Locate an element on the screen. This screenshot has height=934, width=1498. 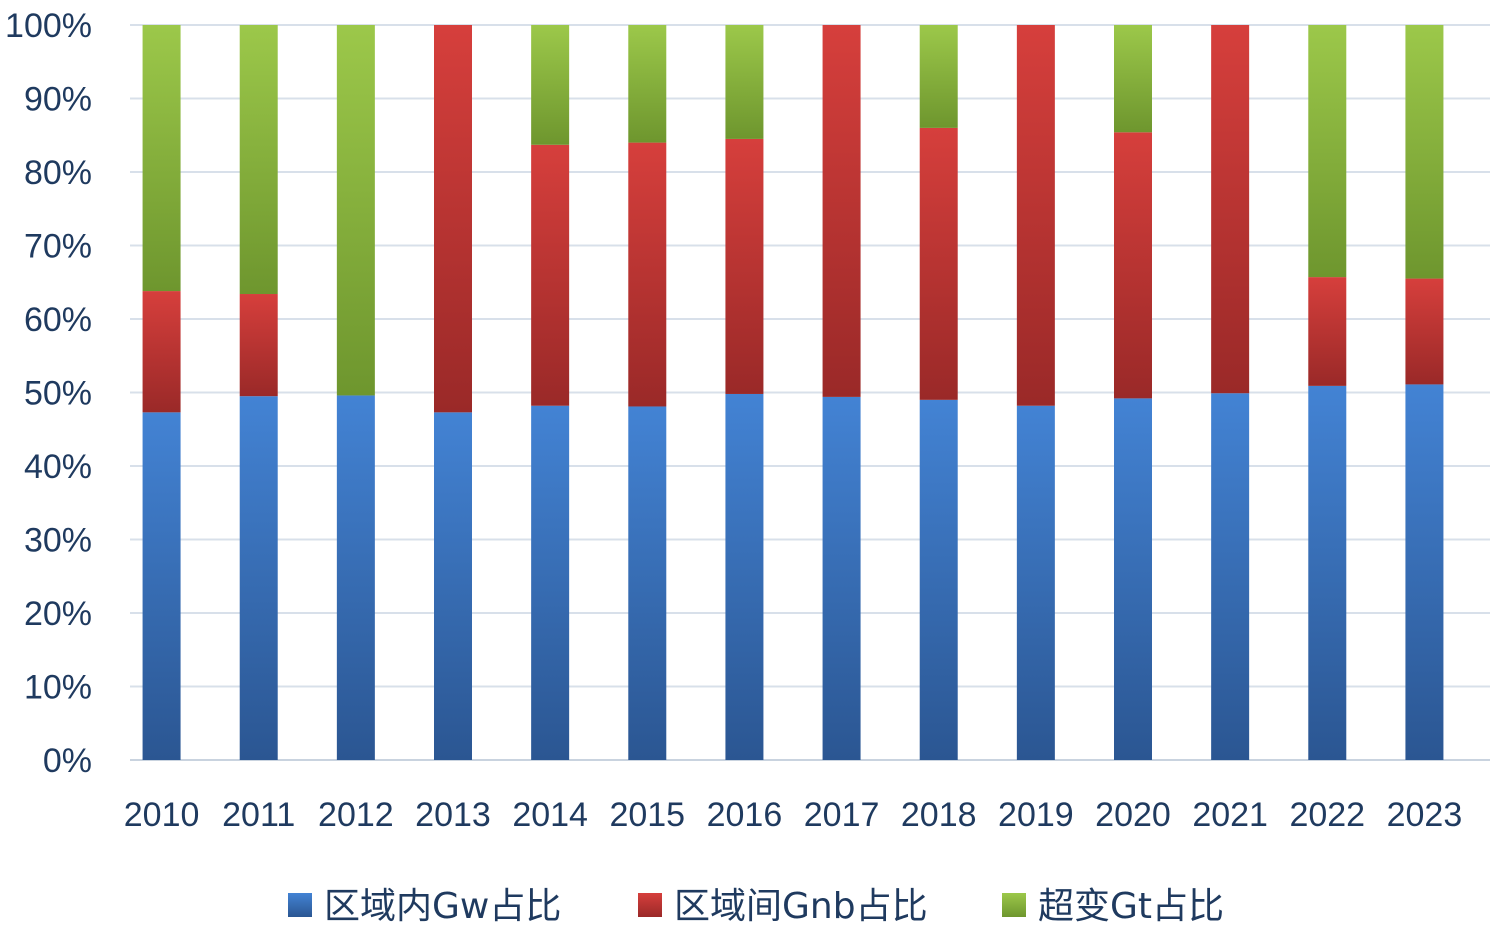
x-tick-label: 2018 is located at coordinates (939, 815).